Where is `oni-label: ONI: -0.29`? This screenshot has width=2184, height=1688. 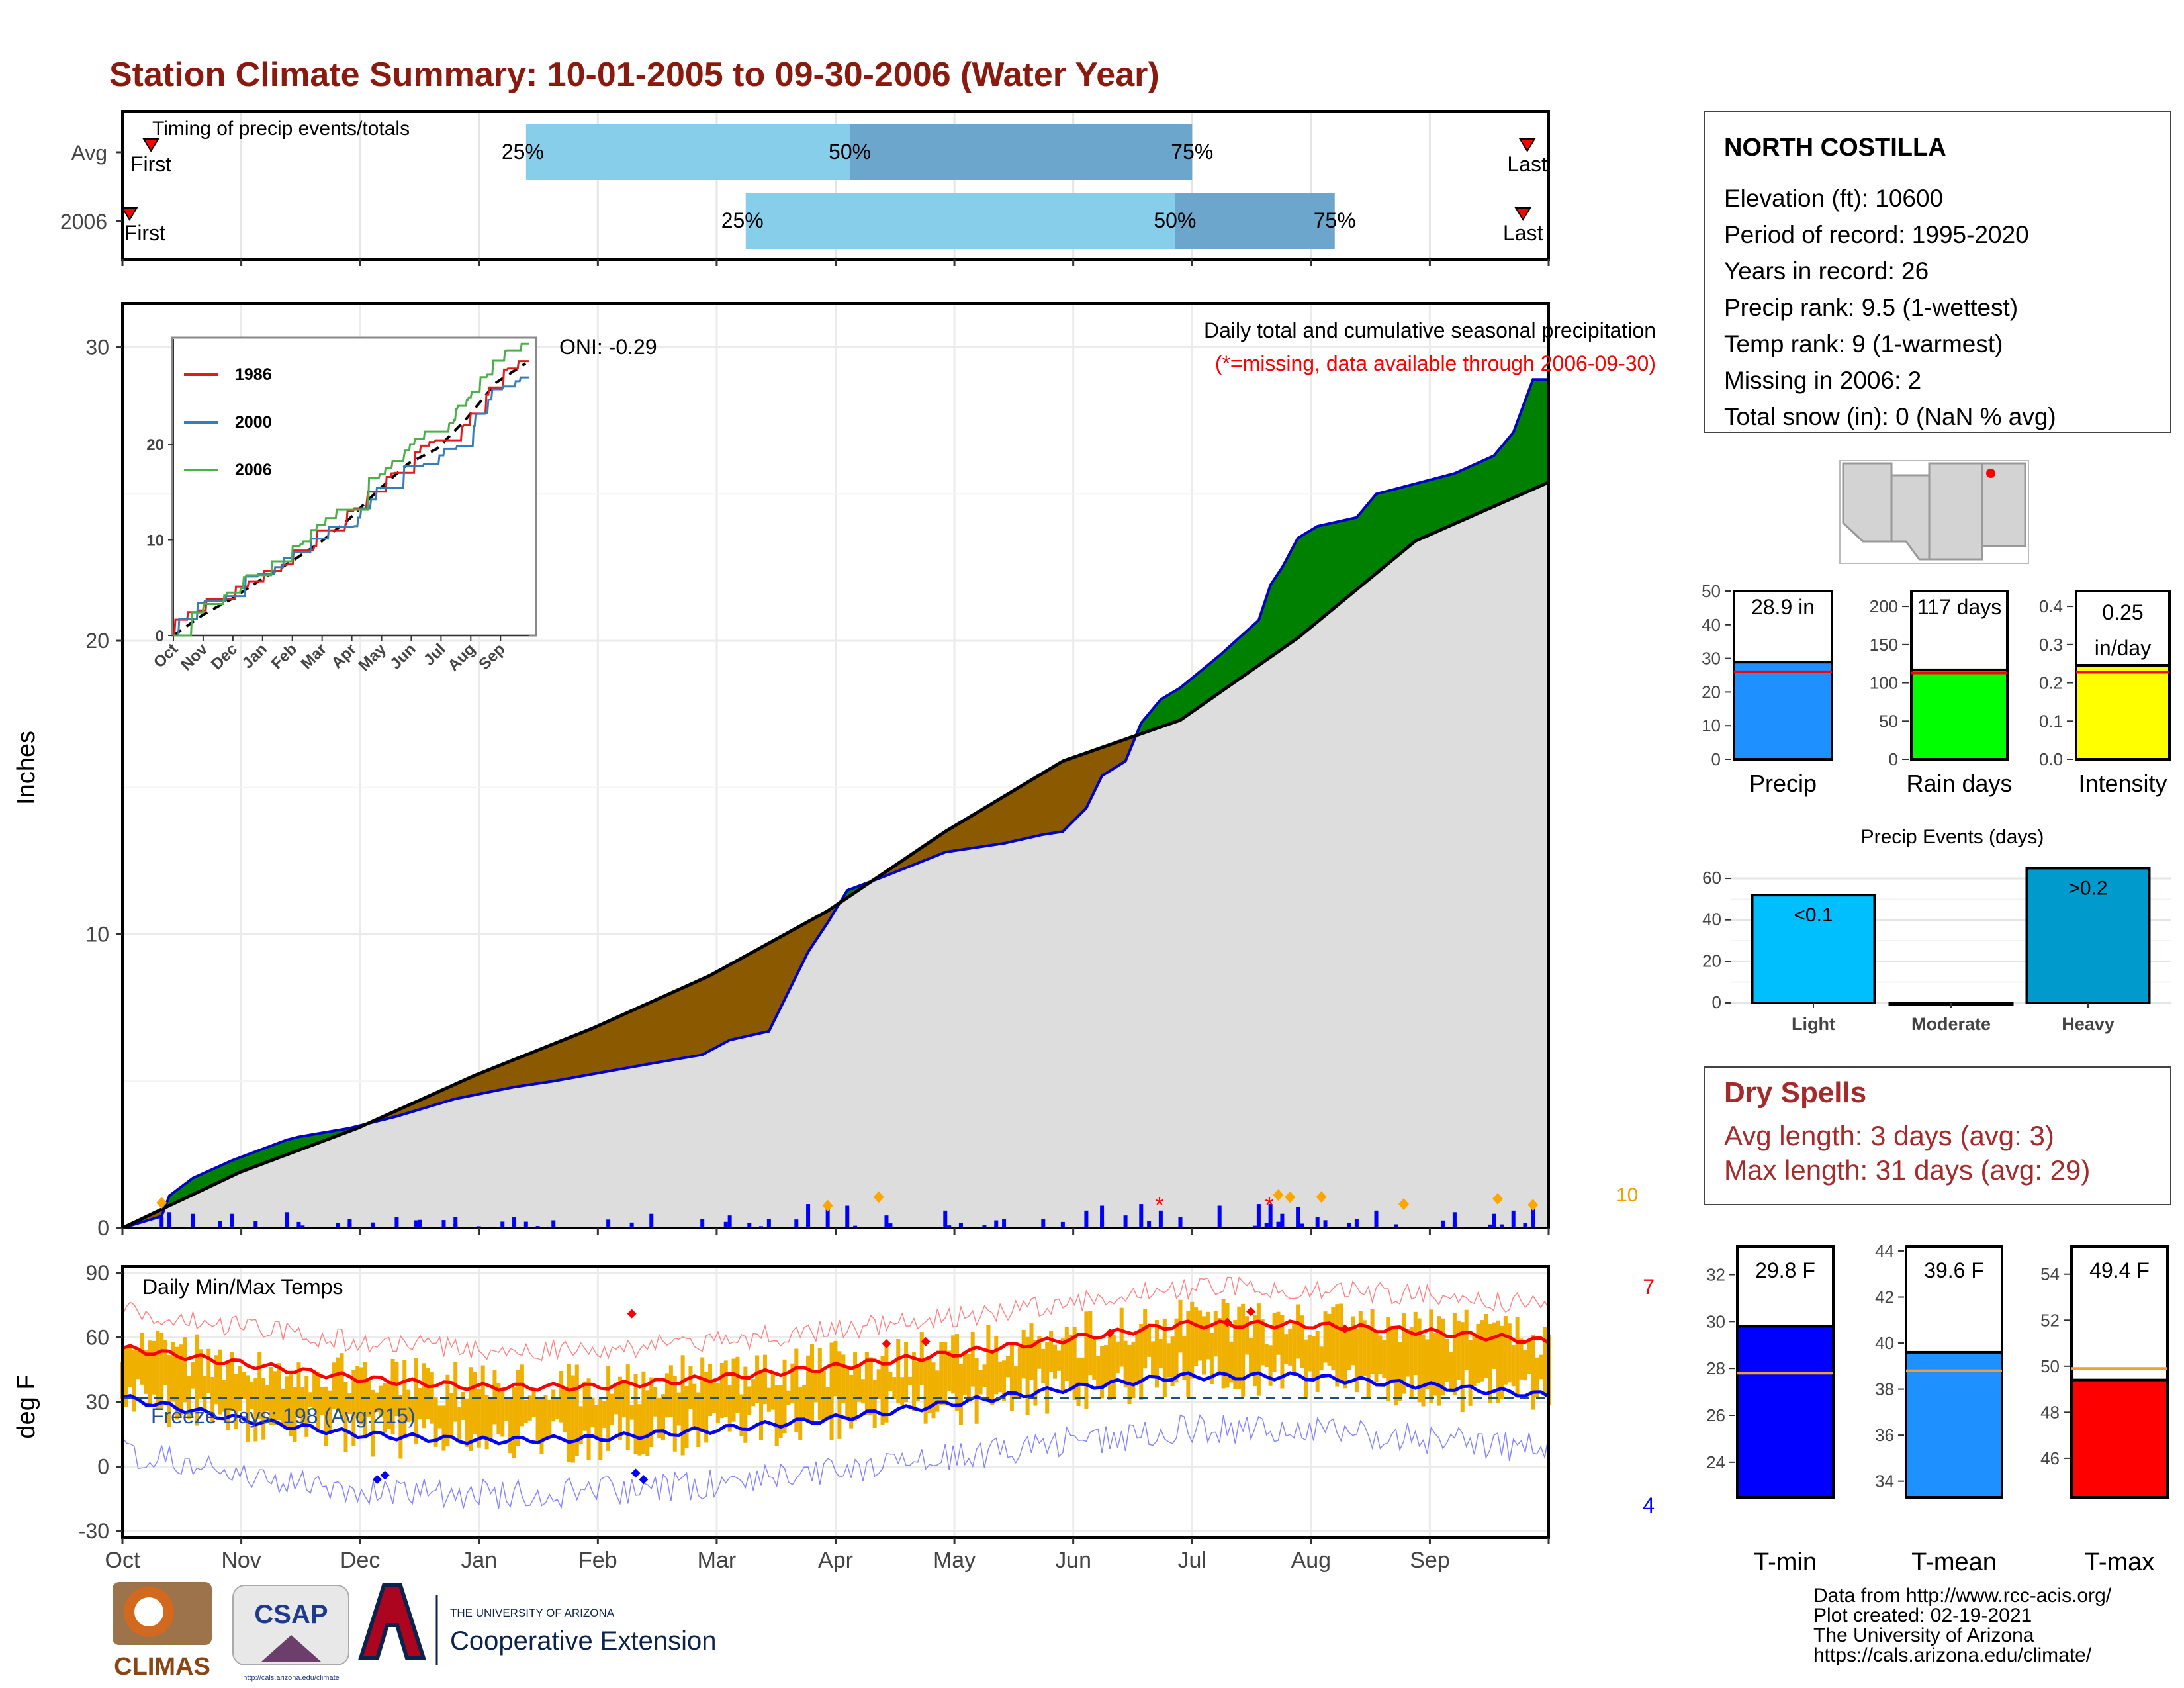
oni-label: ONI: -0.29 is located at coordinates (608, 347).